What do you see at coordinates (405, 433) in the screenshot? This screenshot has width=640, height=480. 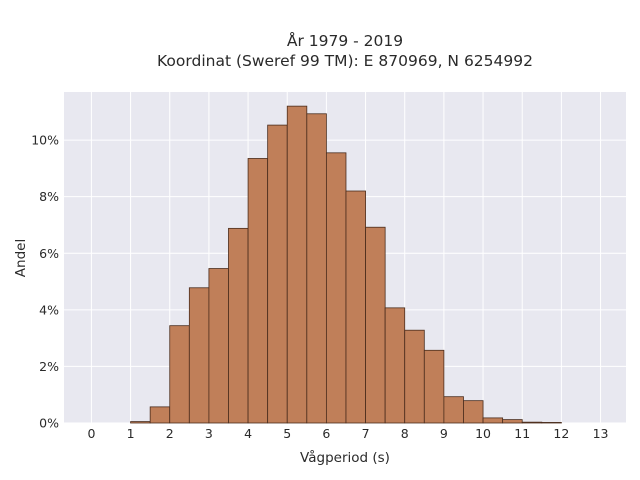 I see `x-tick-label: 8` at bounding box center [405, 433].